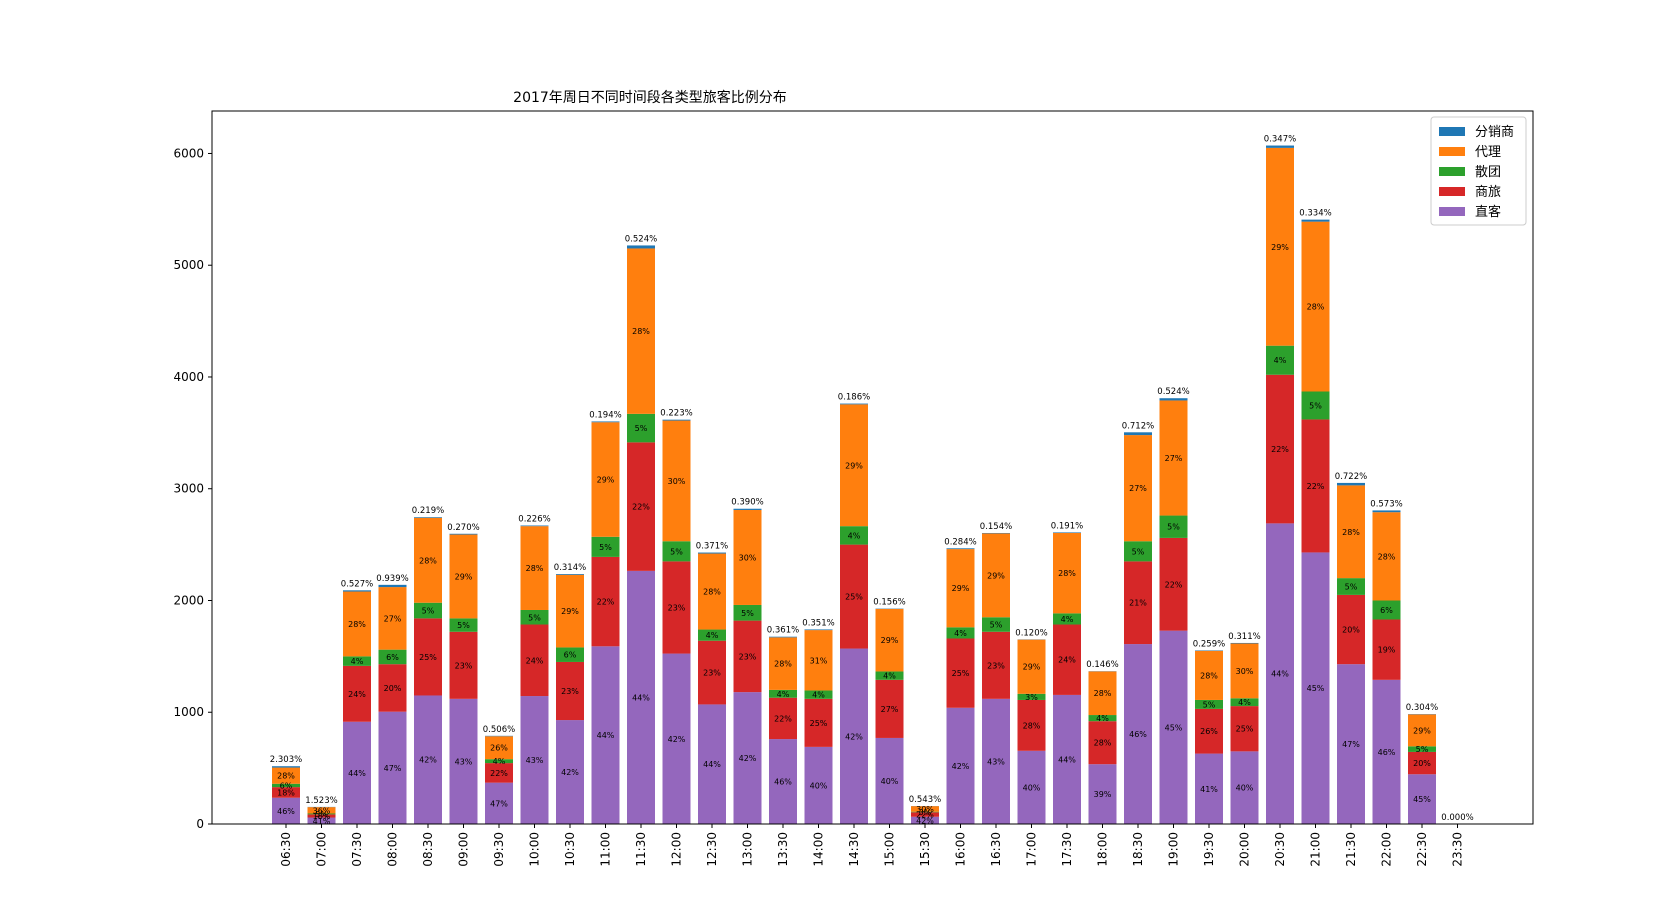 This screenshot has height=915, width=1680. Describe the element at coordinates (1488, 172) in the screenshot. I see `legend-label: 散团` at that location.